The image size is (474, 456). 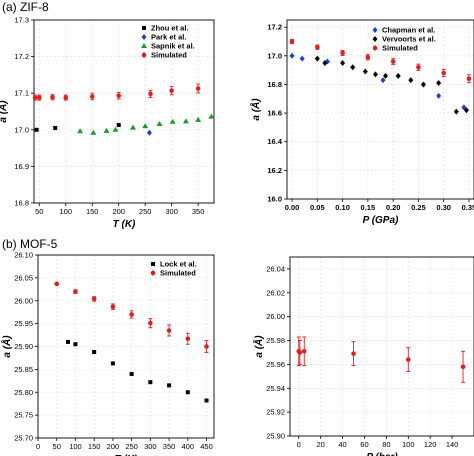 I want to click on legend: Chapman et al.Vervoorts et al.Simulated, so click(x=404, y=39).